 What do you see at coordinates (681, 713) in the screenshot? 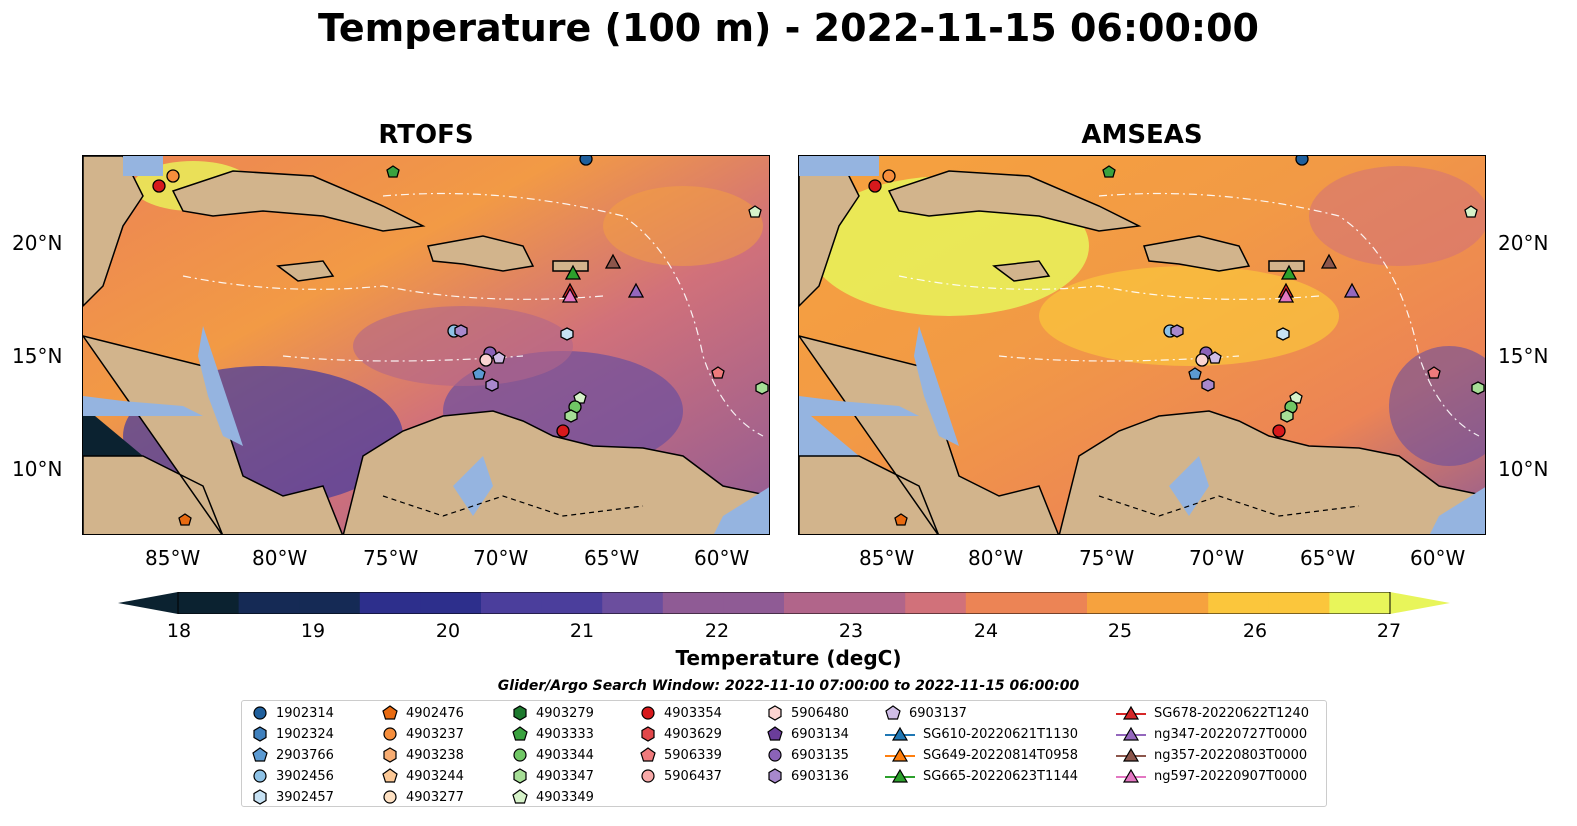
I see `legend-item: 4903354` at bounding box center [681, 713].